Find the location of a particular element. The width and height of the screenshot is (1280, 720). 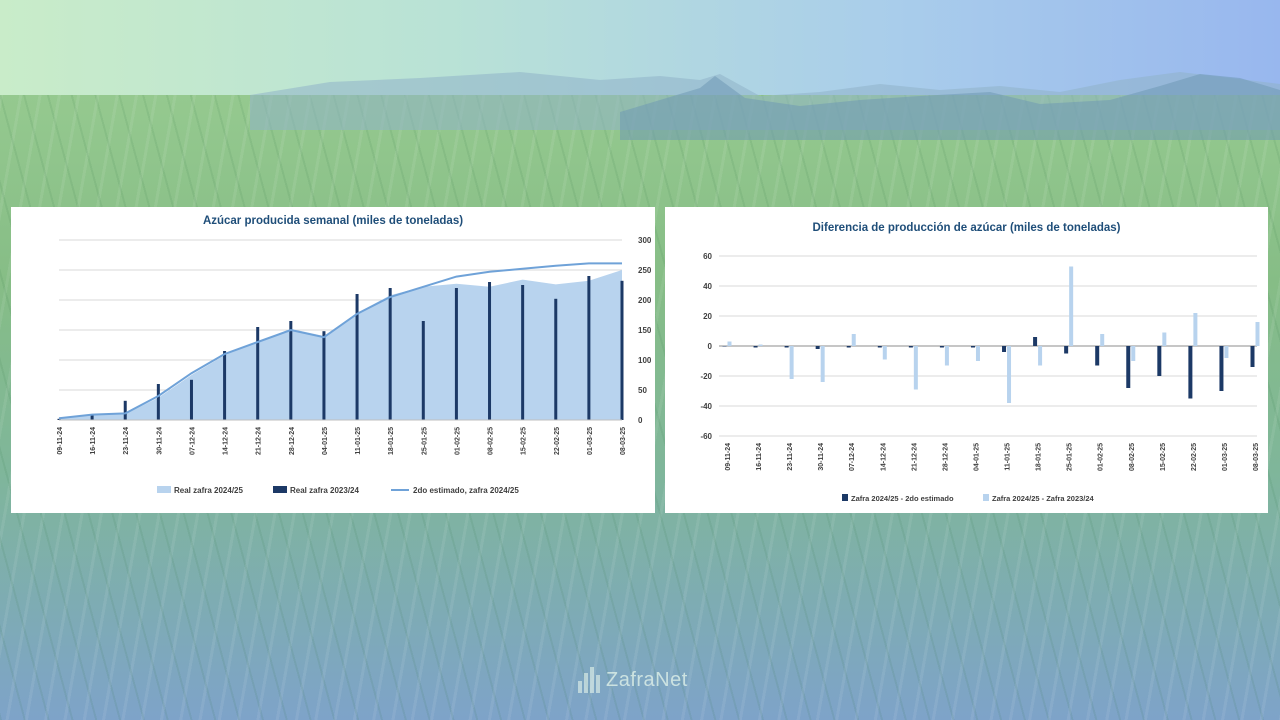

legend-label: Zafra 2024/25 - 2do estimado is located at coordinates (902, 498).